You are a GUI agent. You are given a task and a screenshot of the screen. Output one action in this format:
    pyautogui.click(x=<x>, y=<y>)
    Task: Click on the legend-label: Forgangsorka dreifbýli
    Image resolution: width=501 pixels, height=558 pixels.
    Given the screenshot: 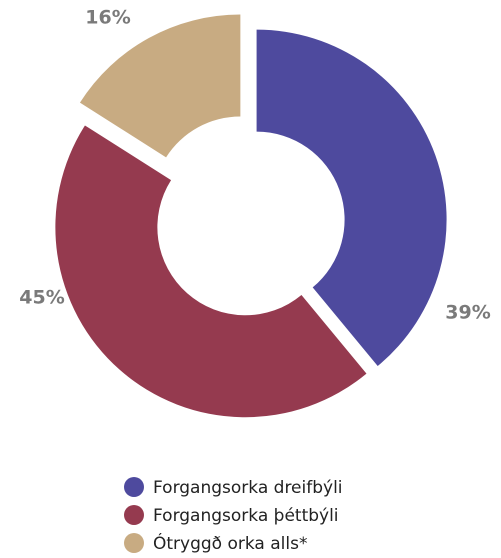 What is the action you would take?
    pyautogui.click(x=248, y=488)
    